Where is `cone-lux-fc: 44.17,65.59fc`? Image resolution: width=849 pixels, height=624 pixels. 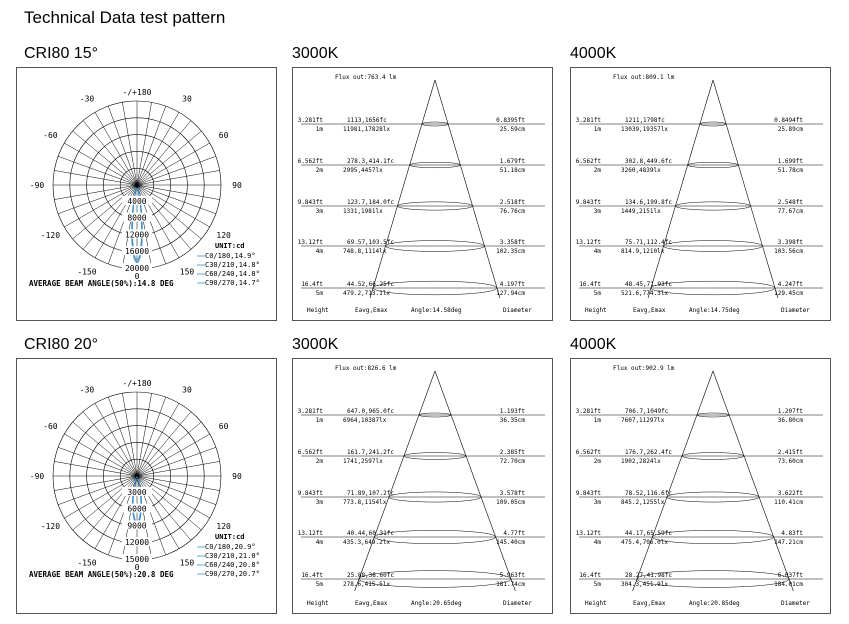
cone-lux-fc: 44.17,65.59fc is located at coordinates (648, 533).